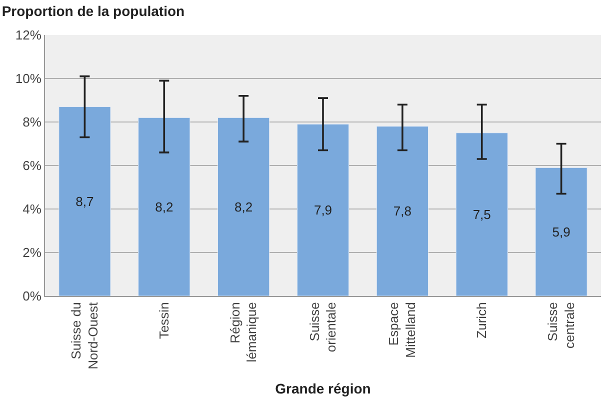  Describe the element at coordinates (164, 321) in the screenshot. I see `x-tick-label: Tessin` at that location.